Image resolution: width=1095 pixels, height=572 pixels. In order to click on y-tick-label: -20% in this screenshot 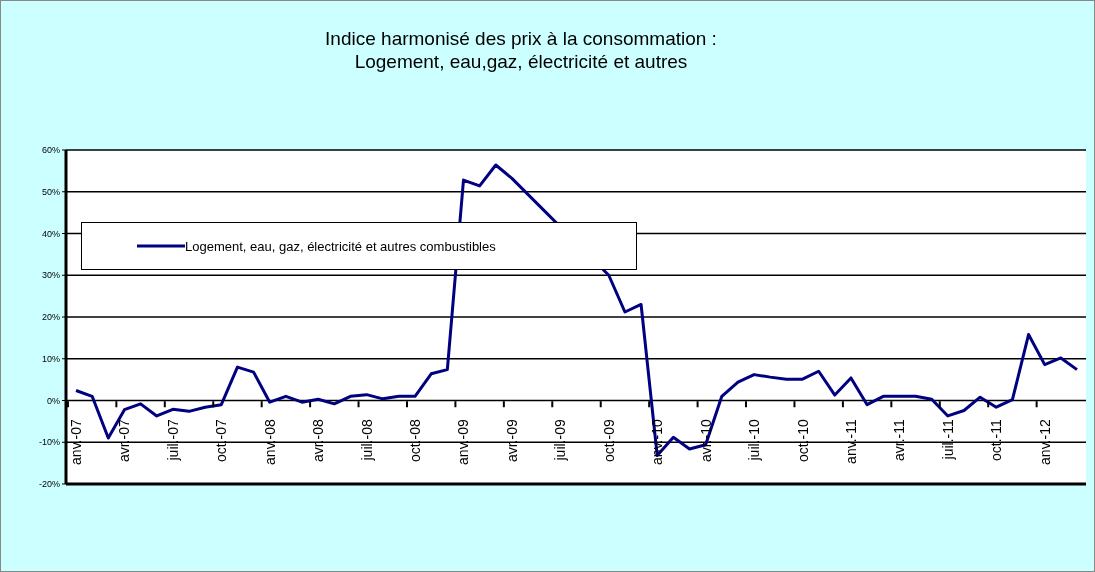, I will do `click(49, 484)`.